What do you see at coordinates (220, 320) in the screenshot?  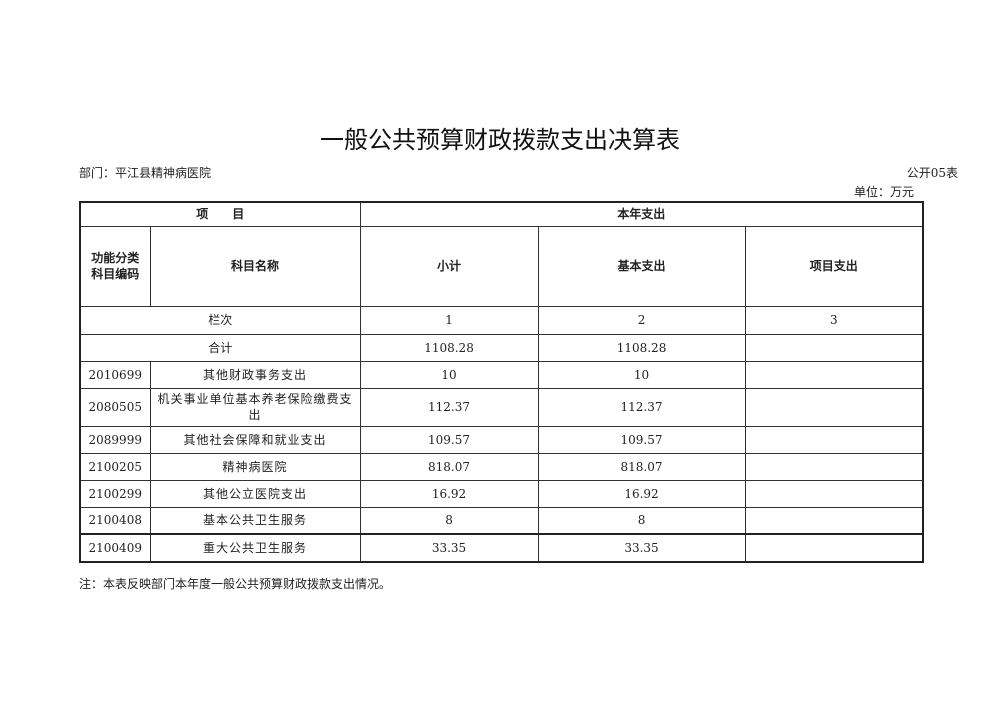 I see `column-label: 栏次` at bounding box center [220, 320].